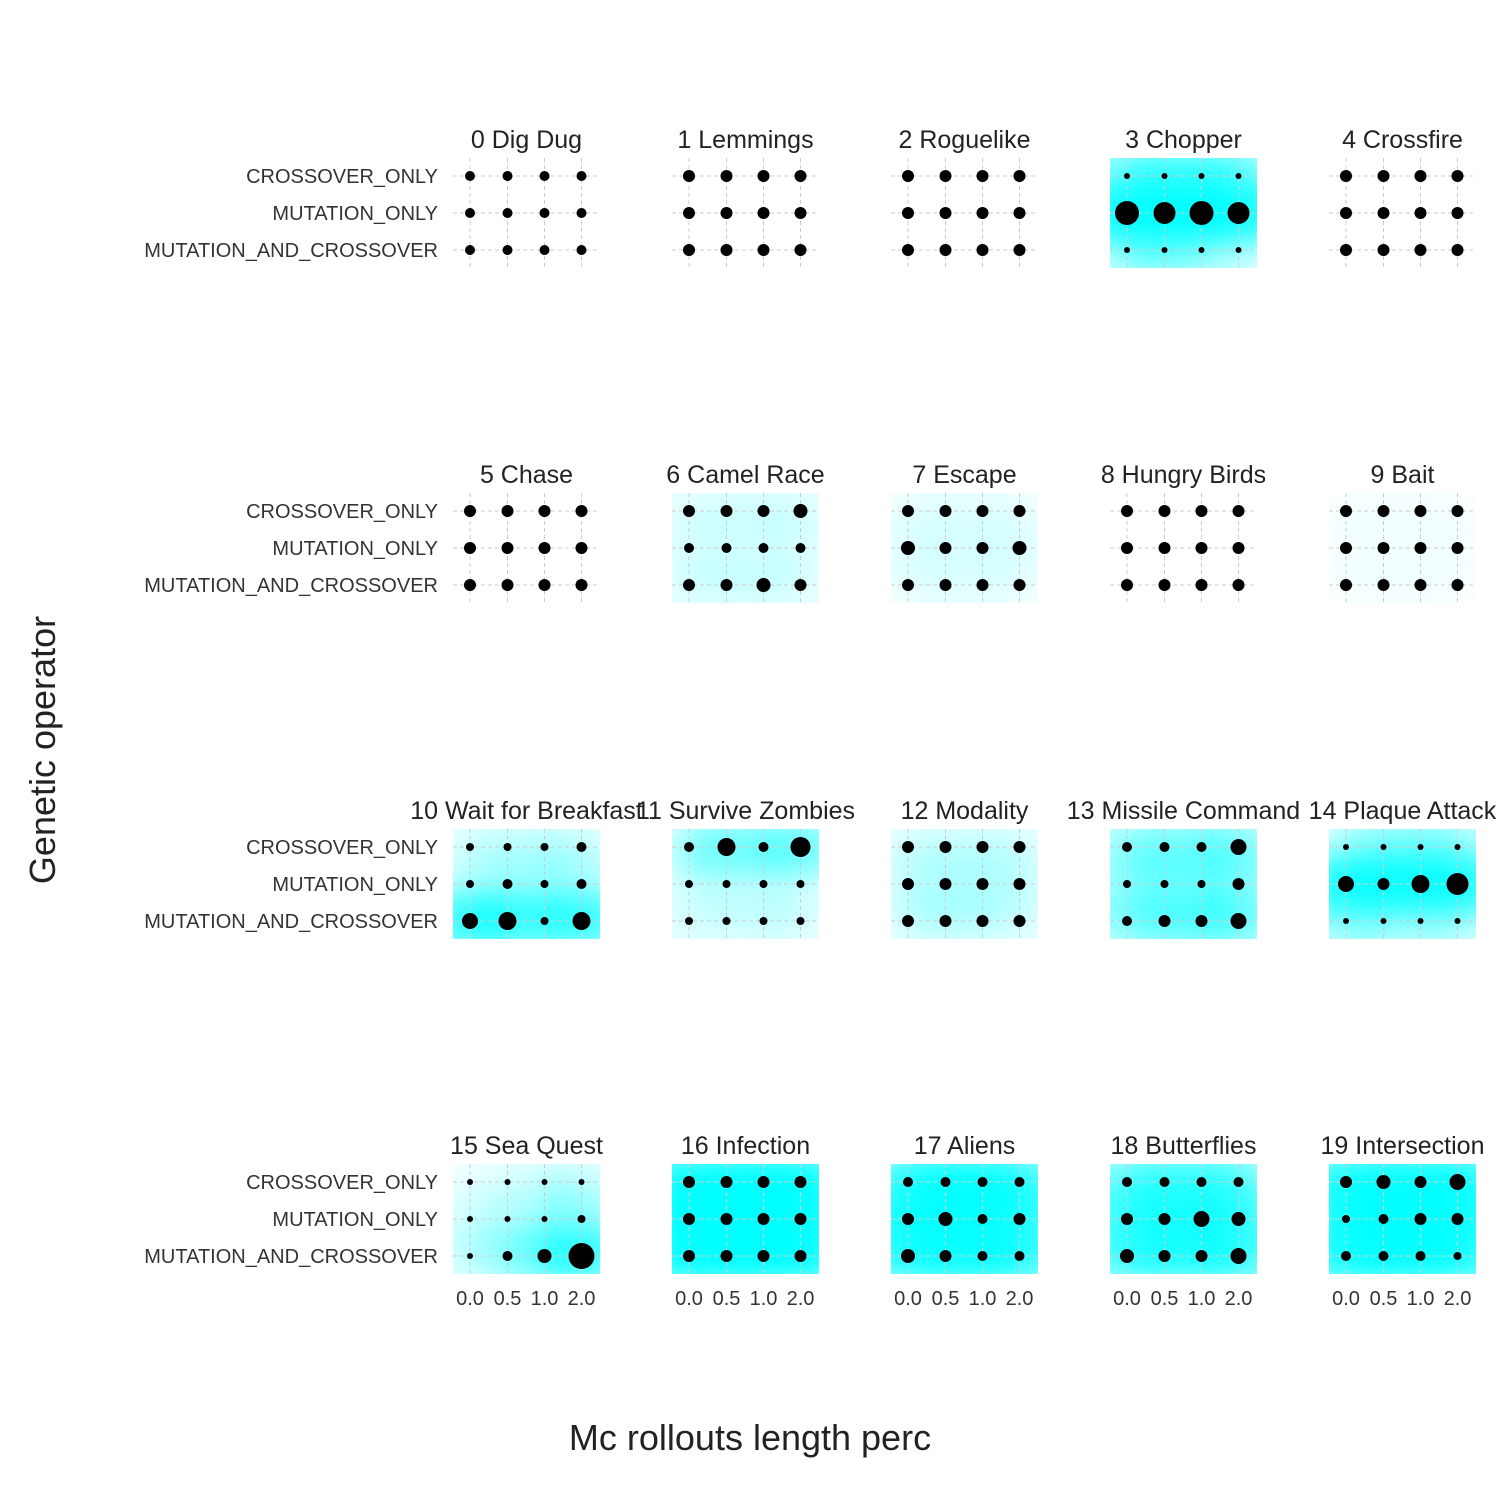 Image resolution: width=1500 pixels, height=1500 pixels. Describe the element at coordinates (745, 1219) in the screenshot. I see `panel-shading` at that location.